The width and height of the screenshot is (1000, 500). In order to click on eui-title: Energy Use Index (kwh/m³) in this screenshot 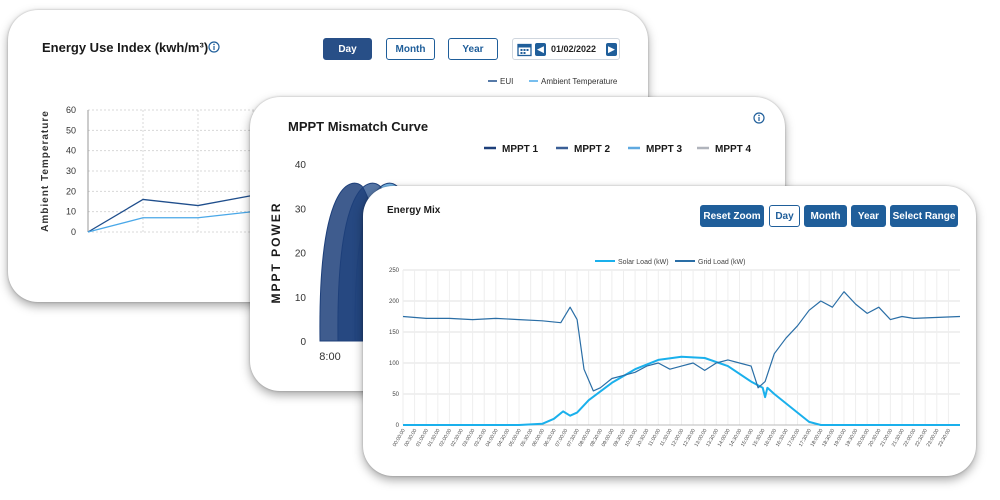, I will do `click(125, 47)`.